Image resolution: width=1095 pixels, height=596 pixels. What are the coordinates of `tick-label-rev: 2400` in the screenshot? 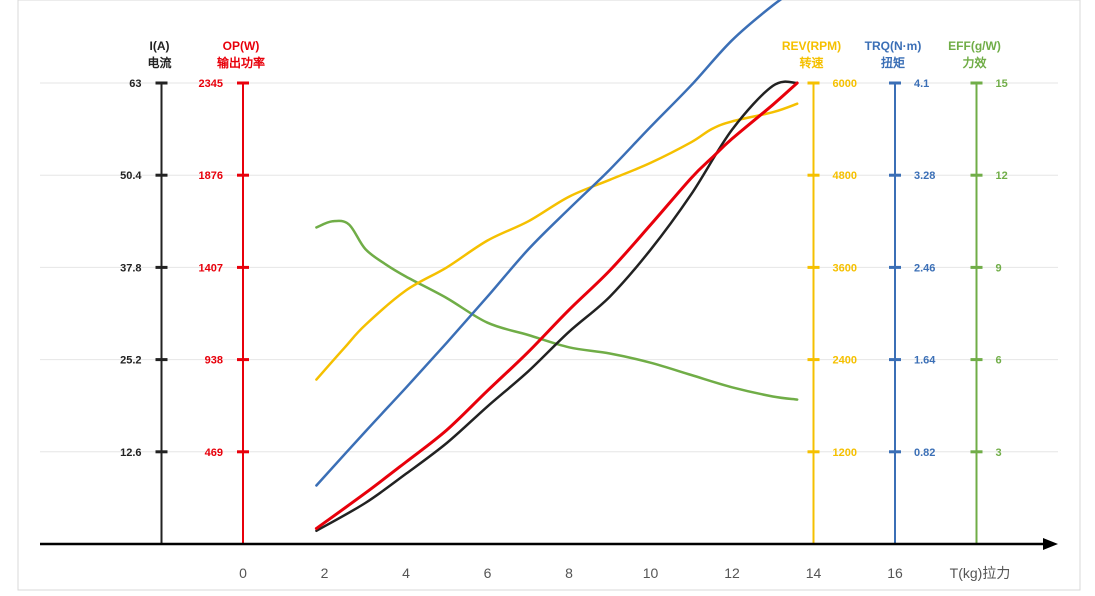 It's located at (845, 361).